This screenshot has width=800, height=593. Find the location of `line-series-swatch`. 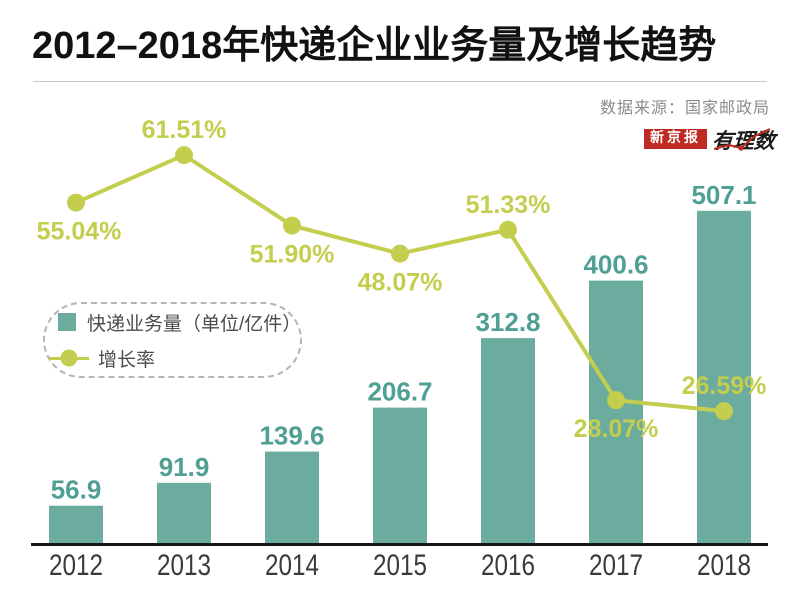

line-series-swatch is located at coordinates (69, 358).